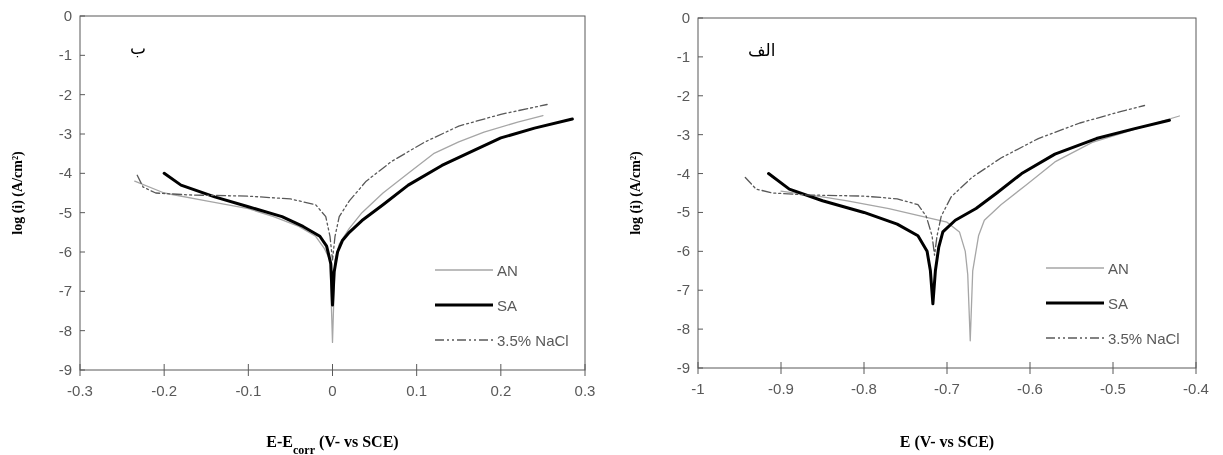 The width and height of the screenshot is (1223, 455). What do you see at coordinates (1030, 388) in the screenshot?
I see `x-tick-label: -0.6` at bounding box center [1030, 388].